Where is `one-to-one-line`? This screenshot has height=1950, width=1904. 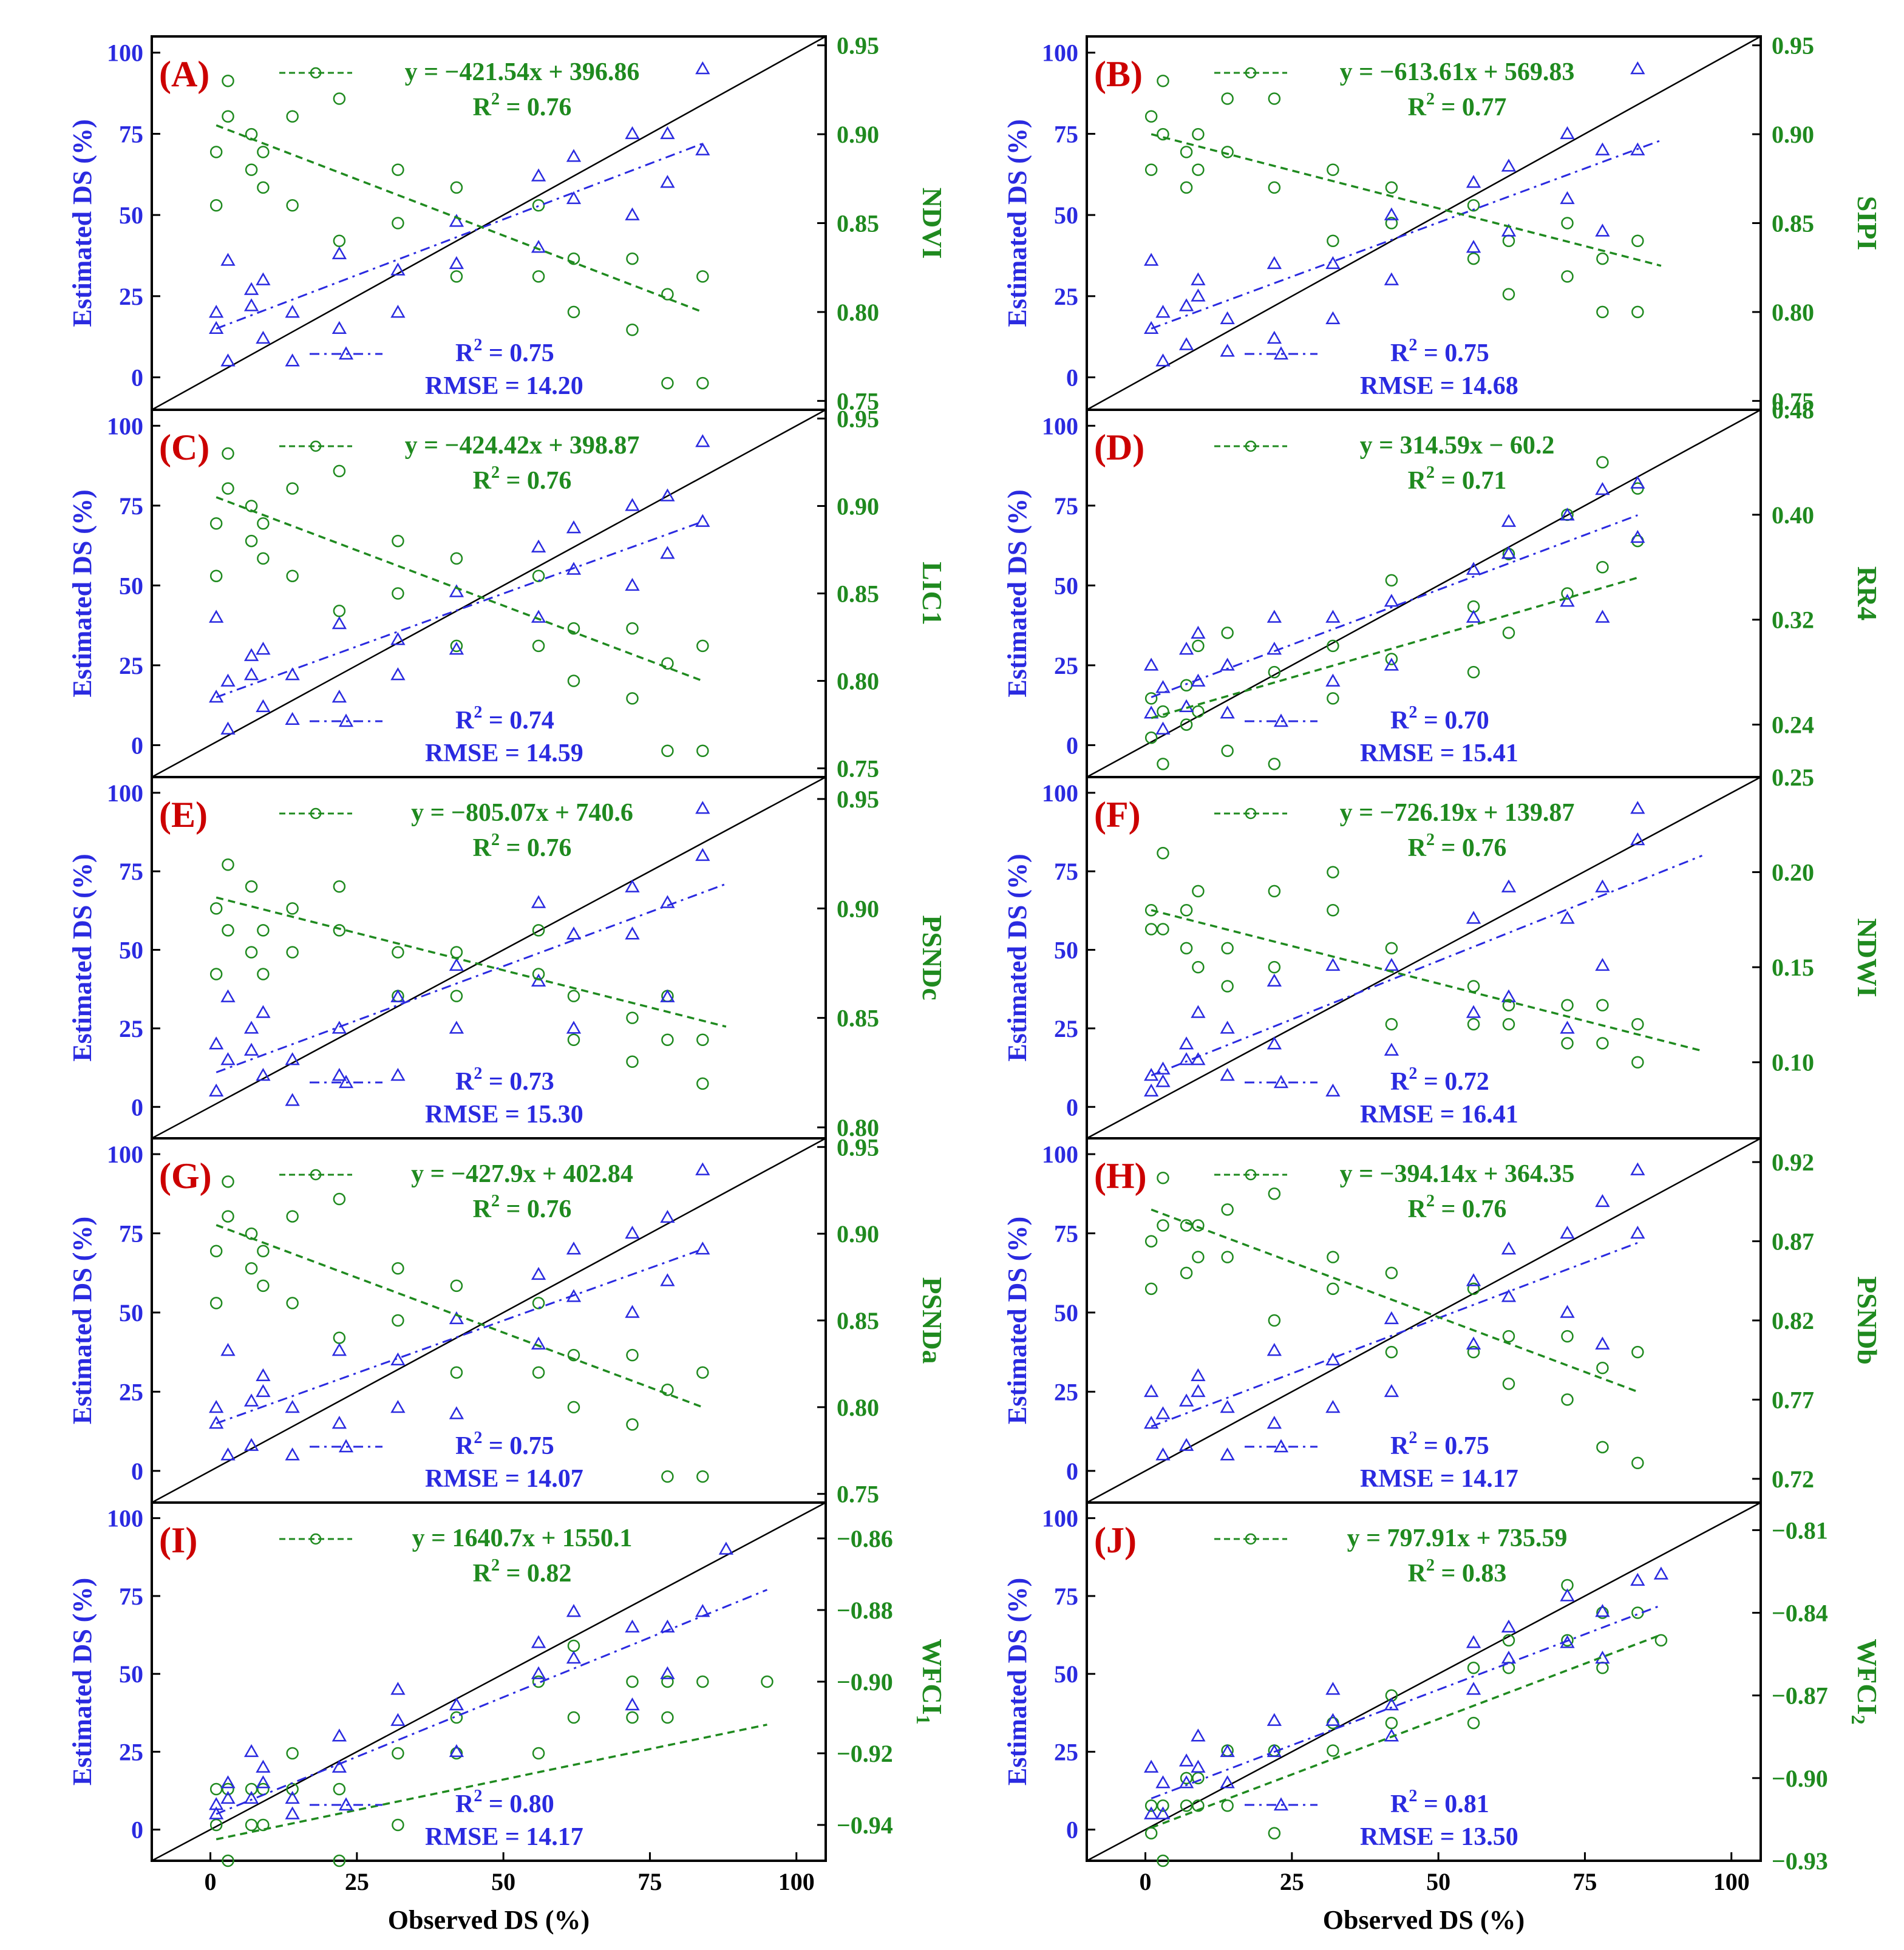
one-to-one-line is located at coordinates (488, 593).